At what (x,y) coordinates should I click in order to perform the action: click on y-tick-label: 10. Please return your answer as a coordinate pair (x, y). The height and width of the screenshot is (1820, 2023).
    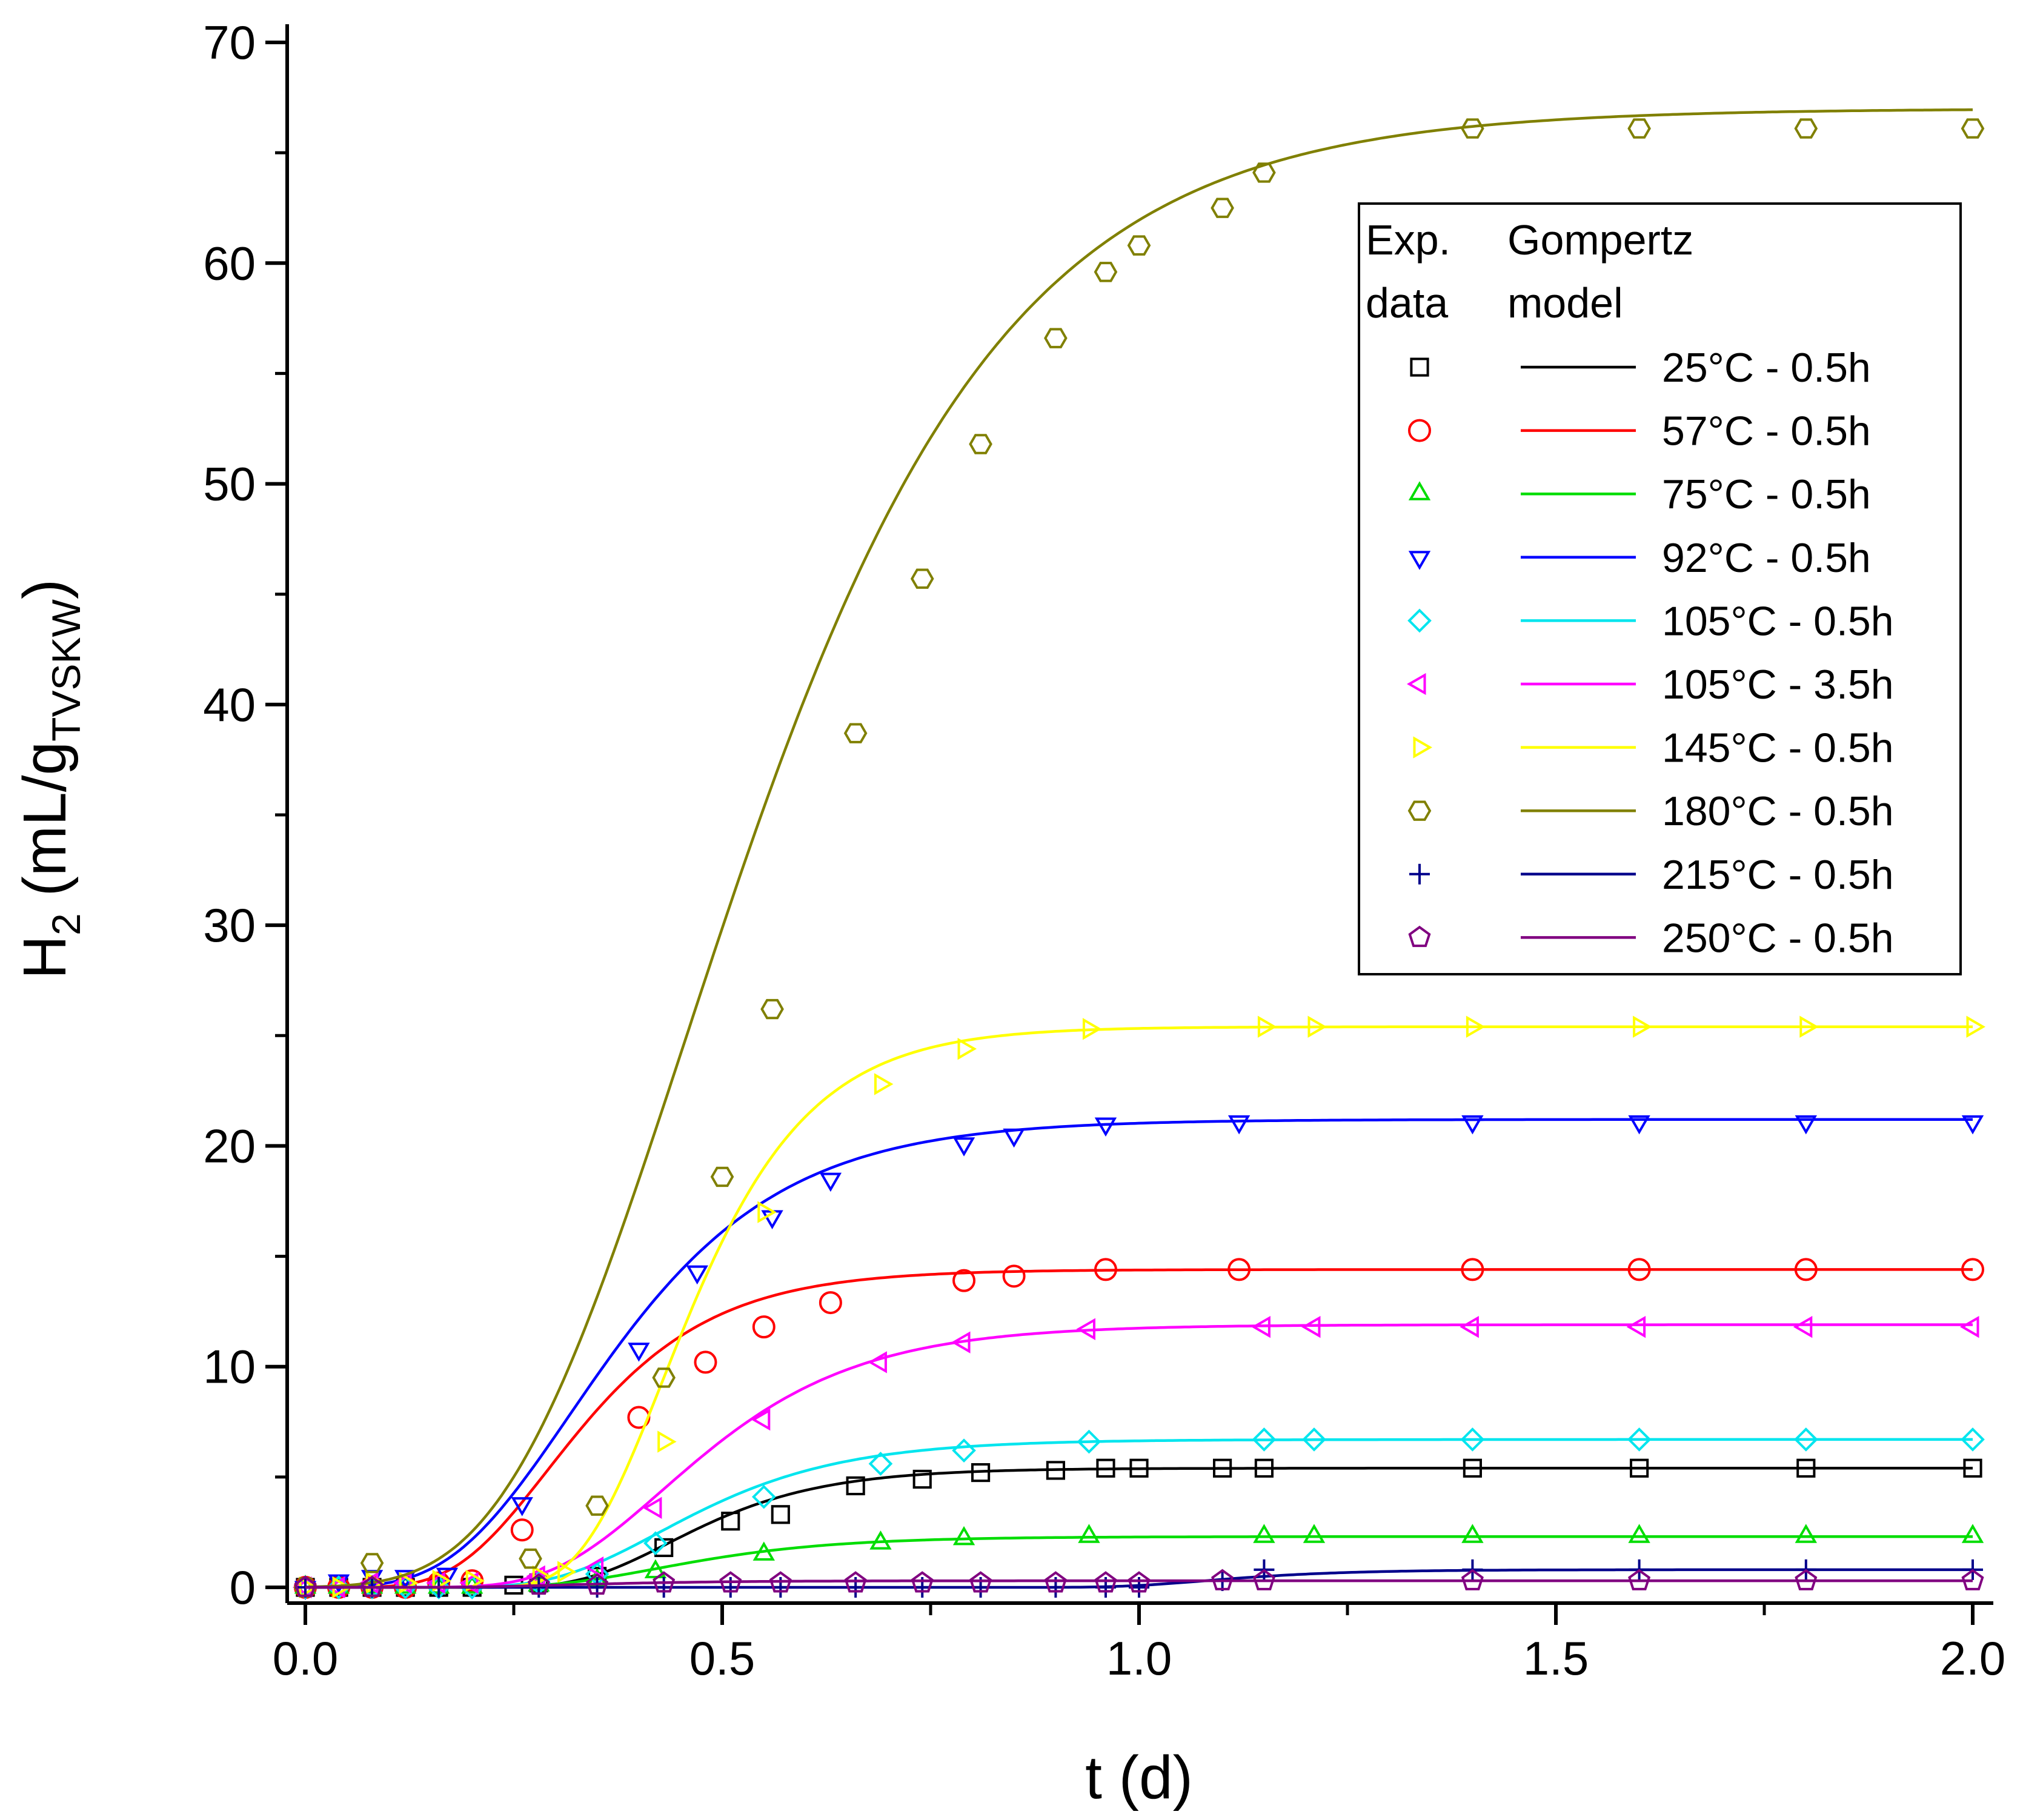
    Looking at the image, I should click on (230, 1366).